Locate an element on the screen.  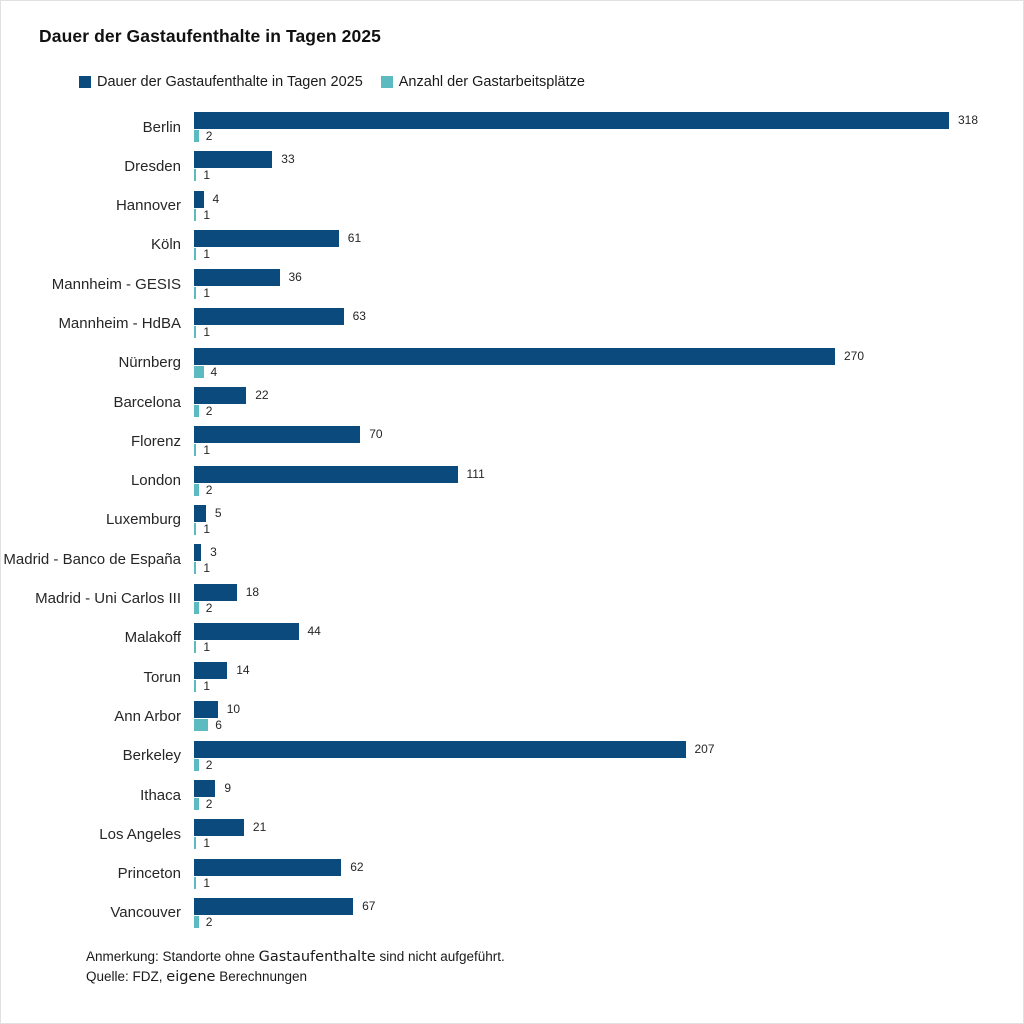
chart-row: Berlin 318 2 is located at coordinates (512, 131).